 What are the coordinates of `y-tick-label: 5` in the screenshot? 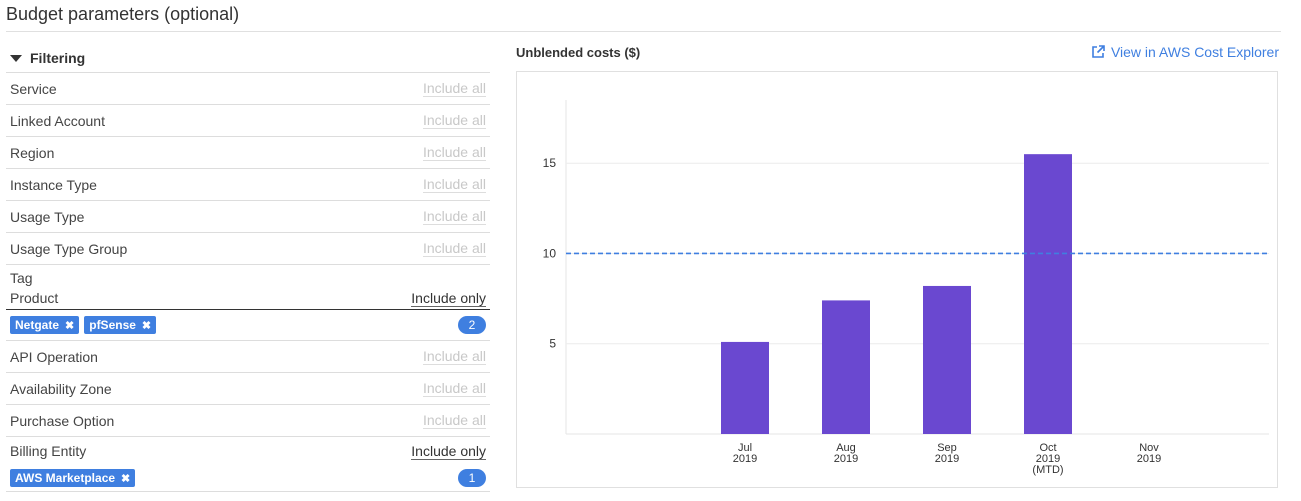 It's located at (552, 344).